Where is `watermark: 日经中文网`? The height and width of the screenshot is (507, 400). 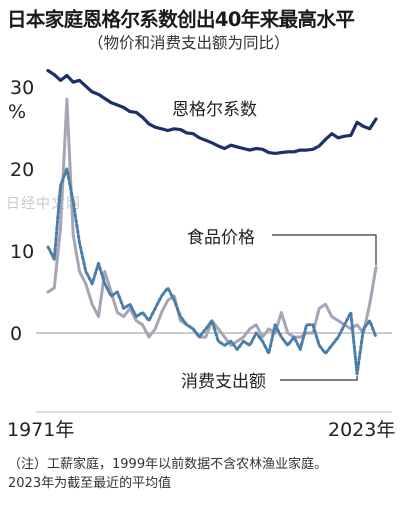
watermark: 日经中文网 is located at coordinates (43, 204).